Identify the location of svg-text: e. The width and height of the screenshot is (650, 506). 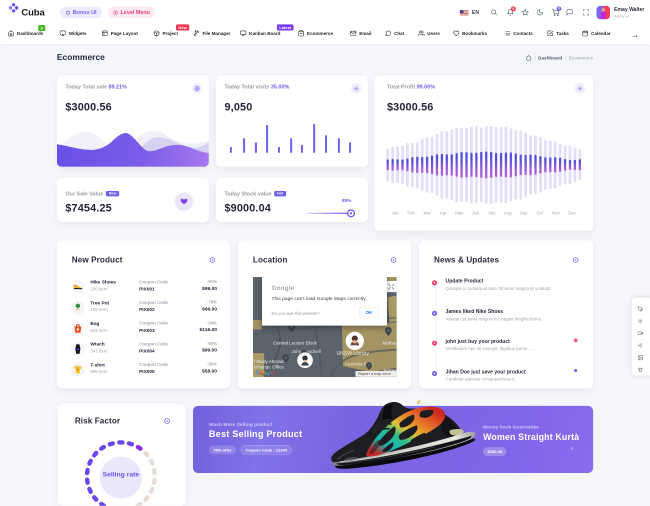
(272, 373).